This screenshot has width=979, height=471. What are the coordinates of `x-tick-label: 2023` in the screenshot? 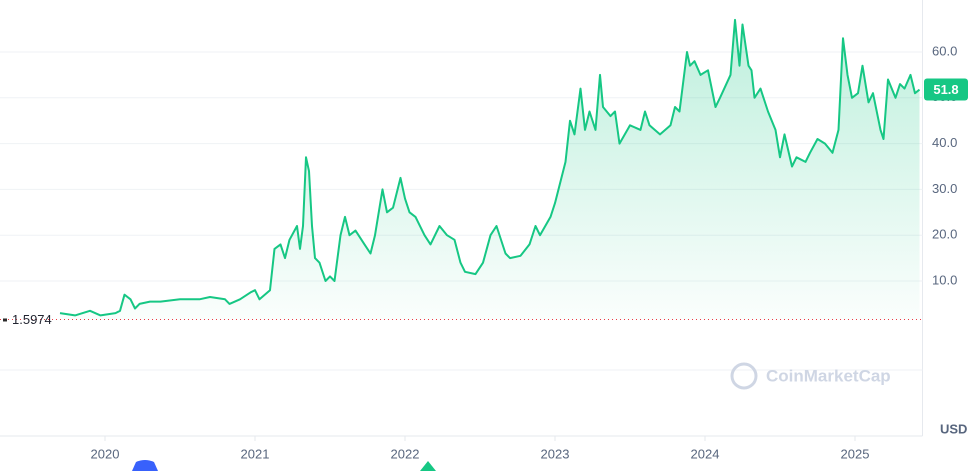 It's located at (555, 453).